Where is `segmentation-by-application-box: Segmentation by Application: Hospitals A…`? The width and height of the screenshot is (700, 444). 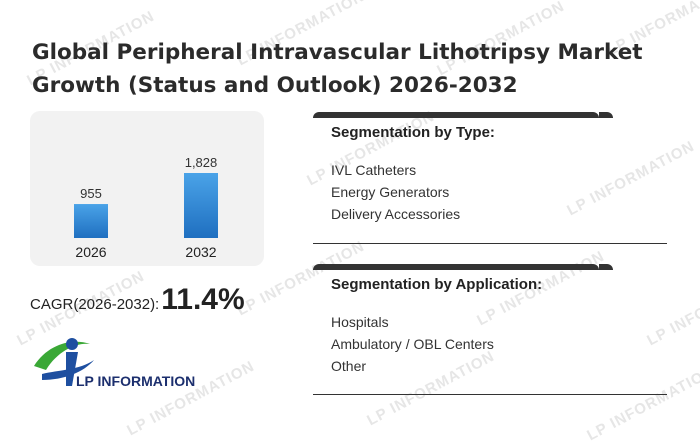
segmentation-by-application-box: Segmentation by Application: Hospitals A… is located at coordinates (490, 329).